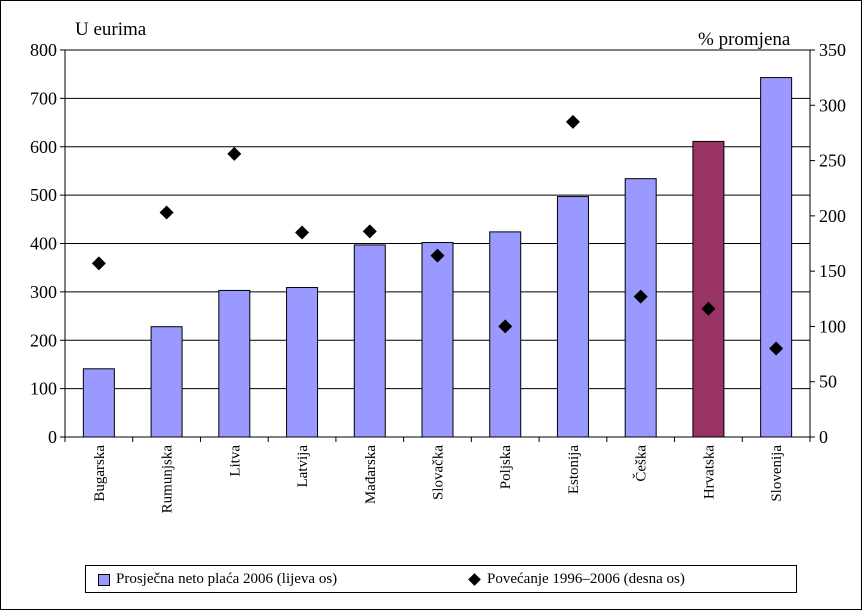  I want to click on bar-slovenija, so click(776, 257).